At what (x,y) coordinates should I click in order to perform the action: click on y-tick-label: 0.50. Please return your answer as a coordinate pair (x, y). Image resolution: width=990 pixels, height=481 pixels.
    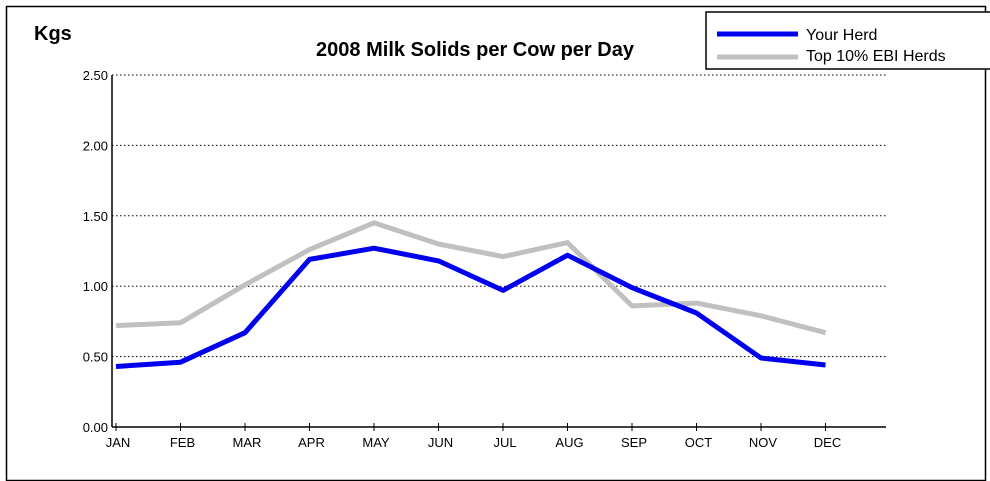
    Looking at the image, I should click on (95, 357).